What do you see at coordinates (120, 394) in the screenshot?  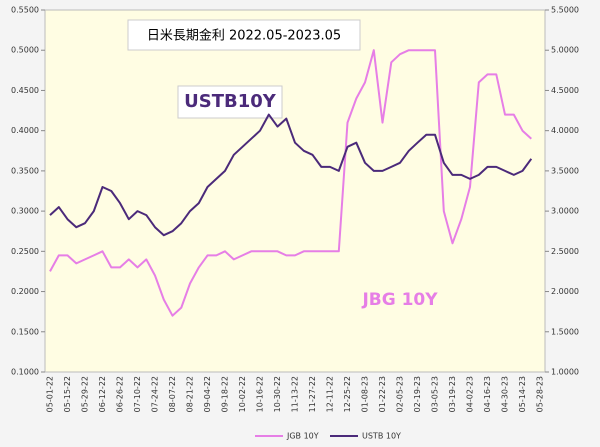 I see `x-tick-label: 06-26-22` at bounding box center [120, 394].